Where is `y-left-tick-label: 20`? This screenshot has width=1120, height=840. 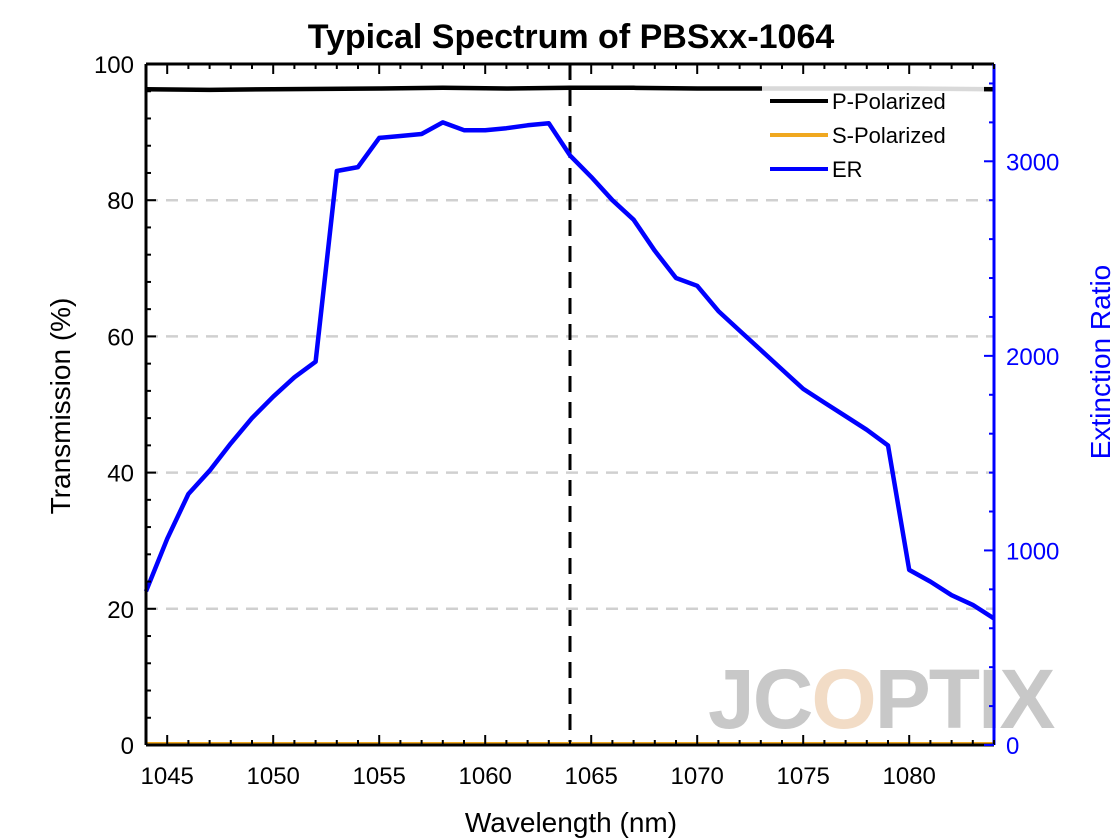 y-left-tick-label: 20 is located at coordinates (120, 610).